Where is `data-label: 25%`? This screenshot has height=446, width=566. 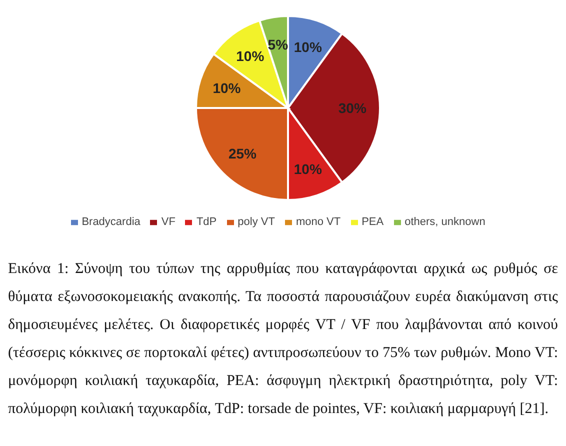 data-label: 25% is located at coordinates (243, 154).